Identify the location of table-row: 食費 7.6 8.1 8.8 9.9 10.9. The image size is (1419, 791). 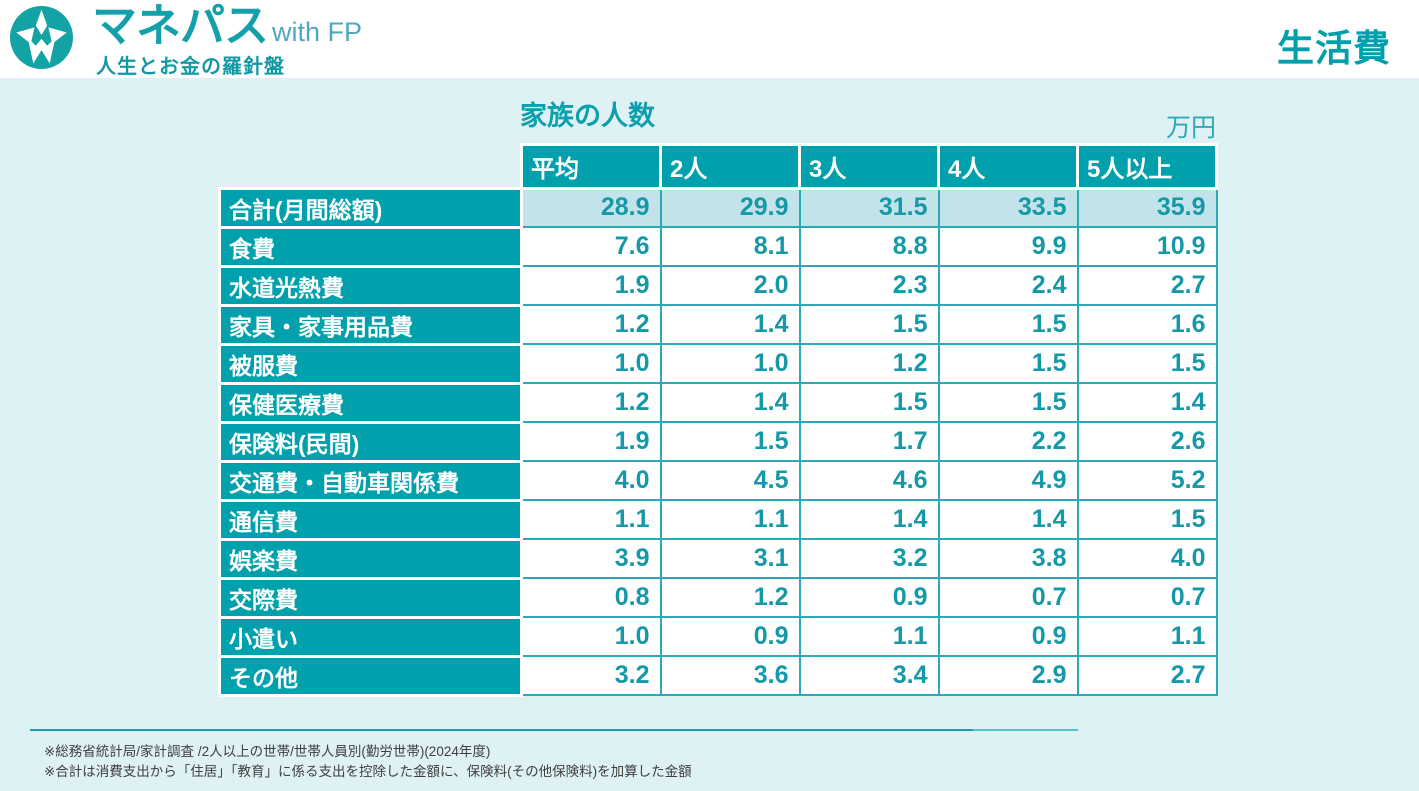
(718, 246).